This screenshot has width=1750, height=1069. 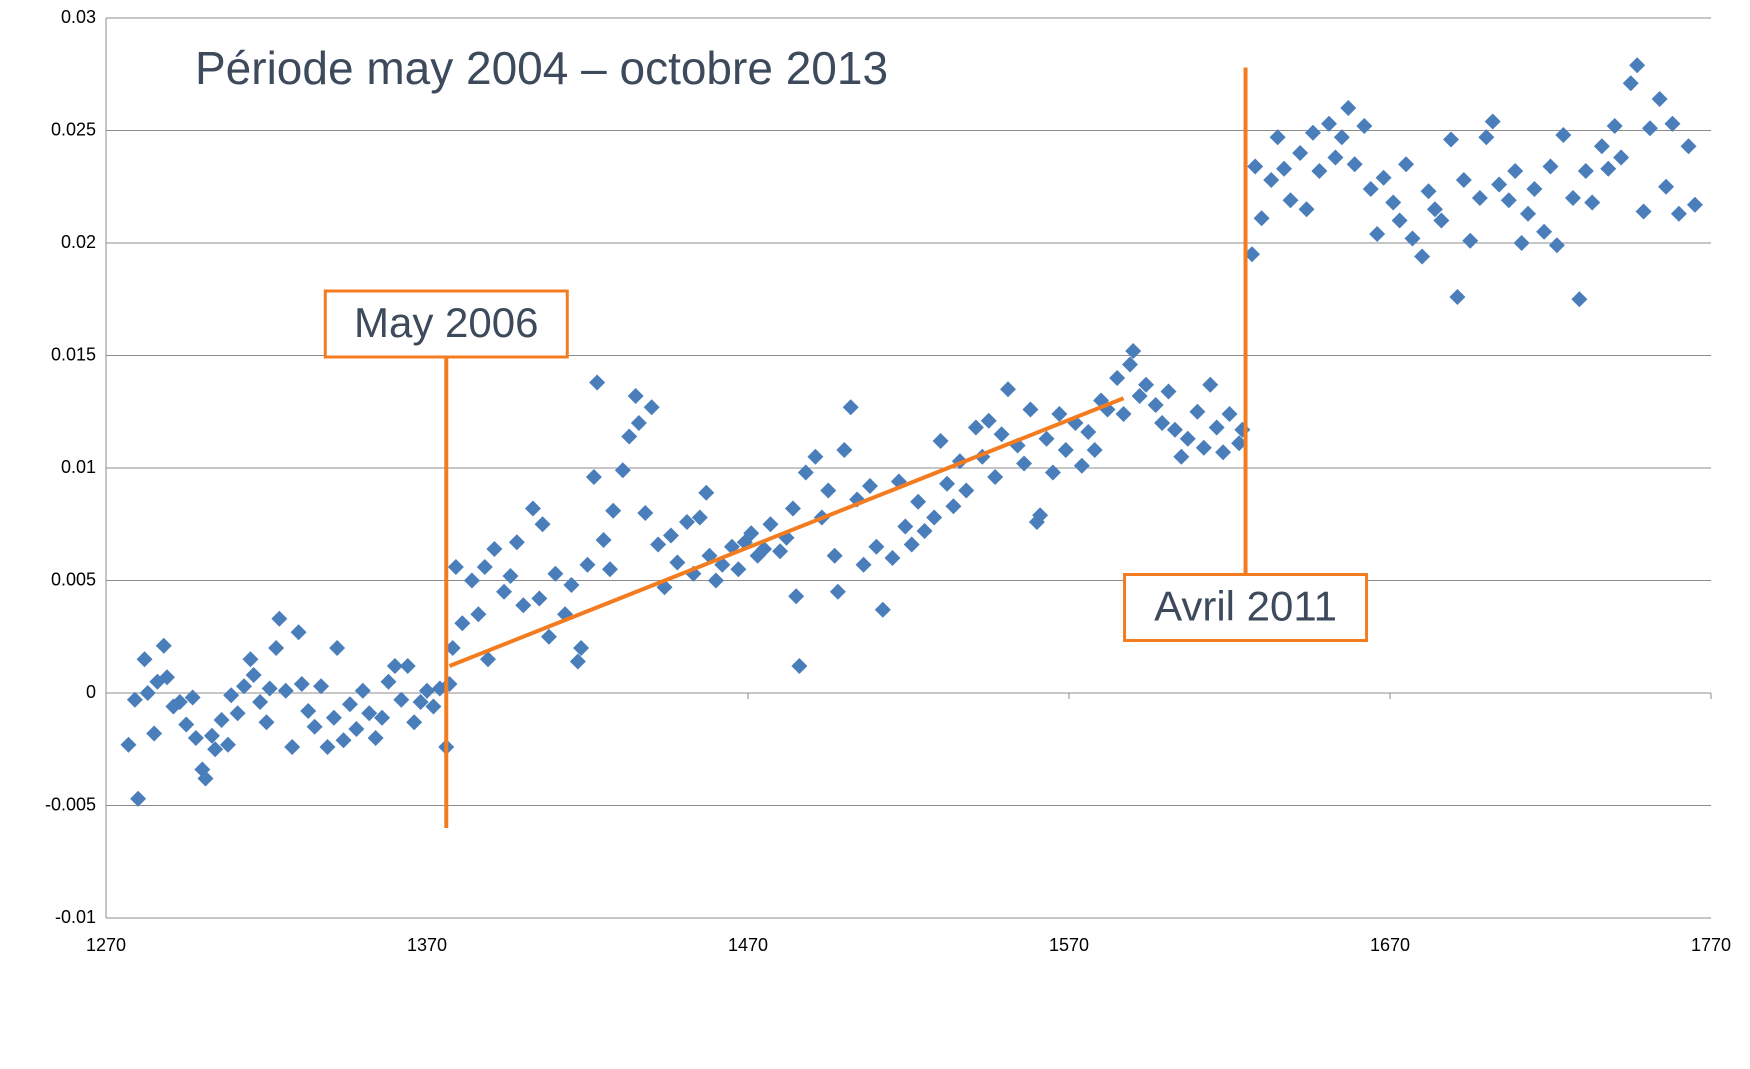 What do you see at coordinates (91, 692) in the screenshot?
I see `y-tick-label: 0` at bounding box center [91, 692].